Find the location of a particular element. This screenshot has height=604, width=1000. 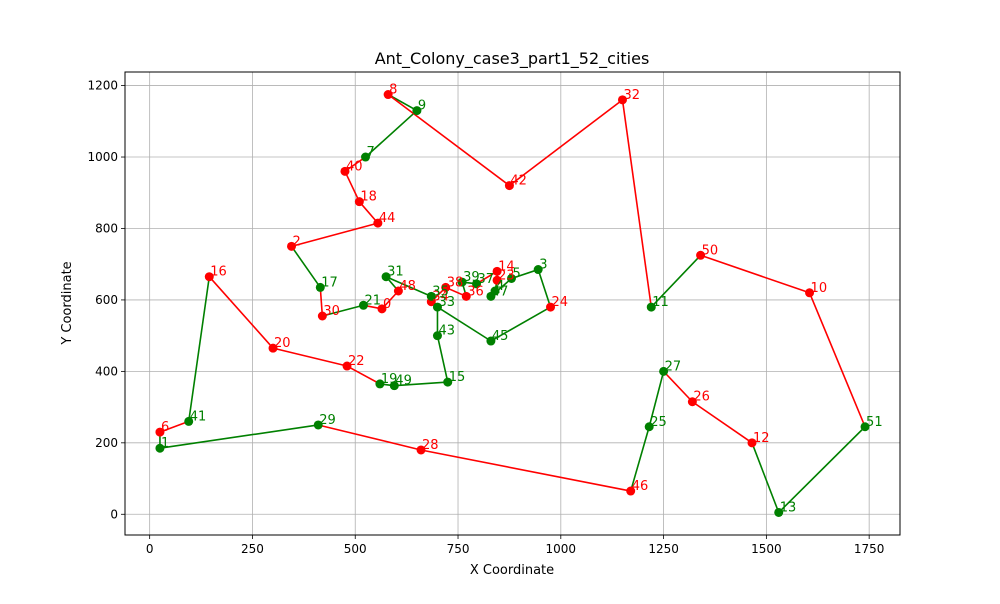

city-label: 2 is located at coordinates (297, 241).